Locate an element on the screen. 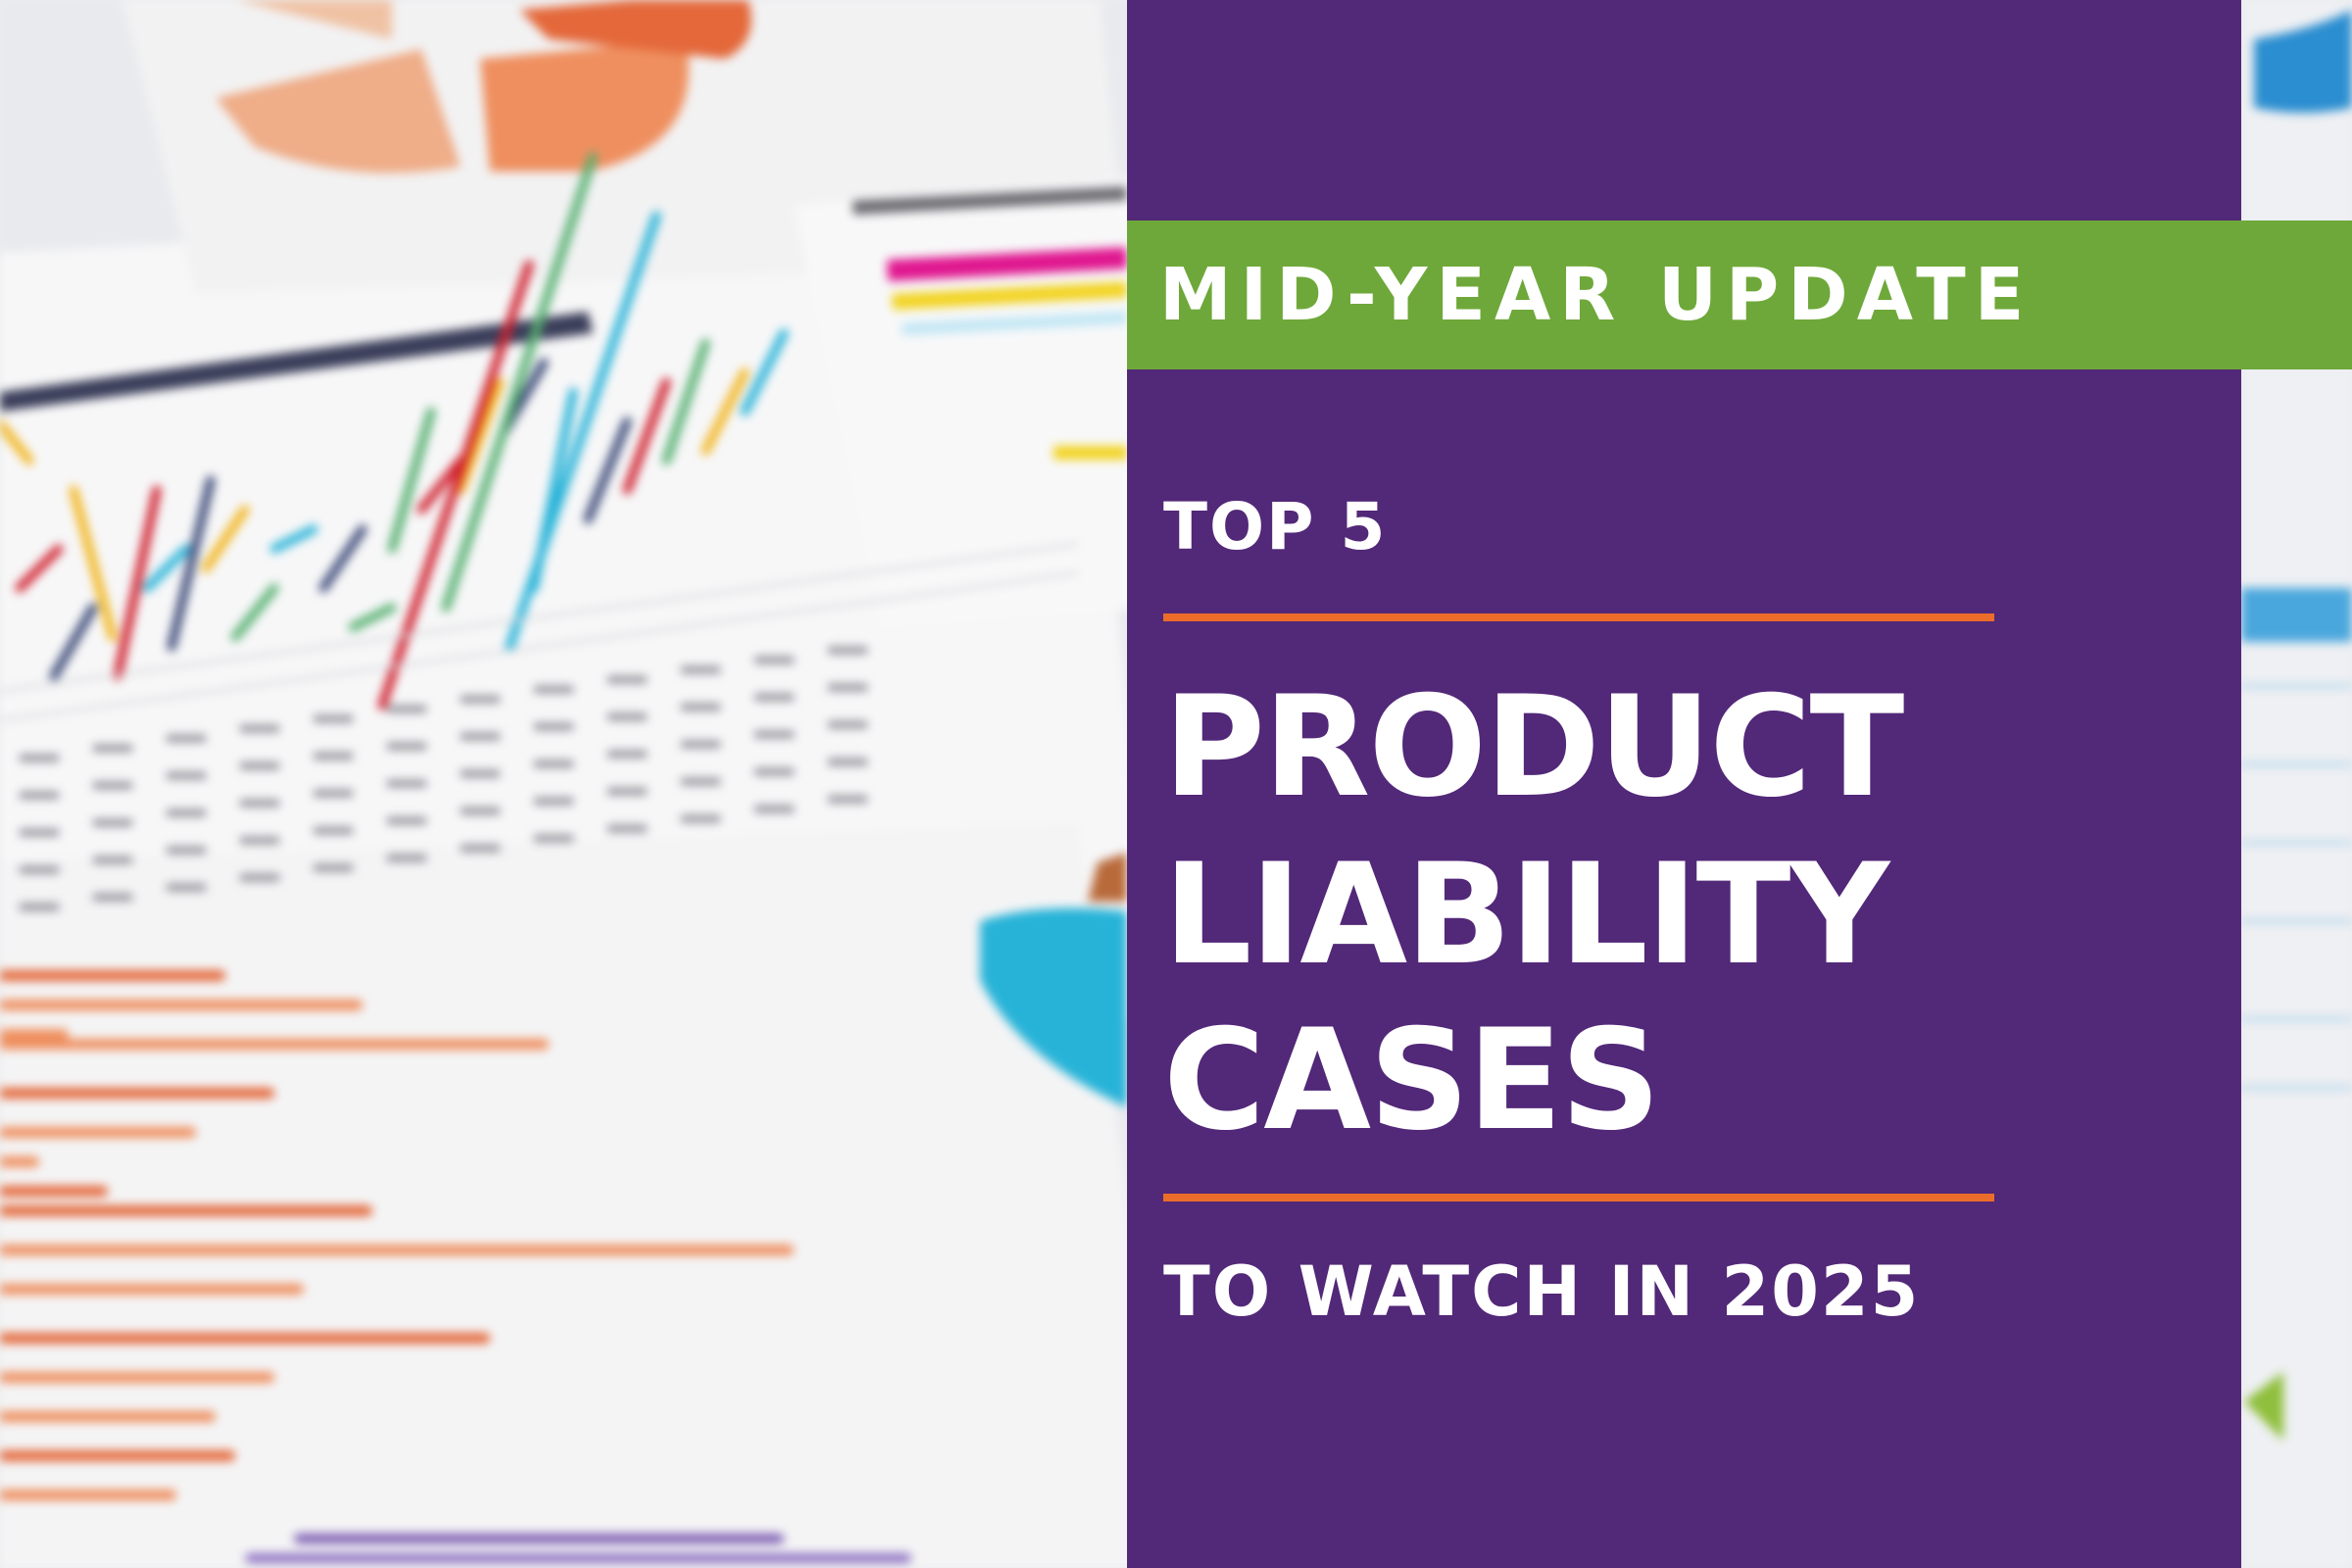 Image resolution: width=2352 pixels, height=1568 pixels. update-banner is located at coordinates (1739, 294).